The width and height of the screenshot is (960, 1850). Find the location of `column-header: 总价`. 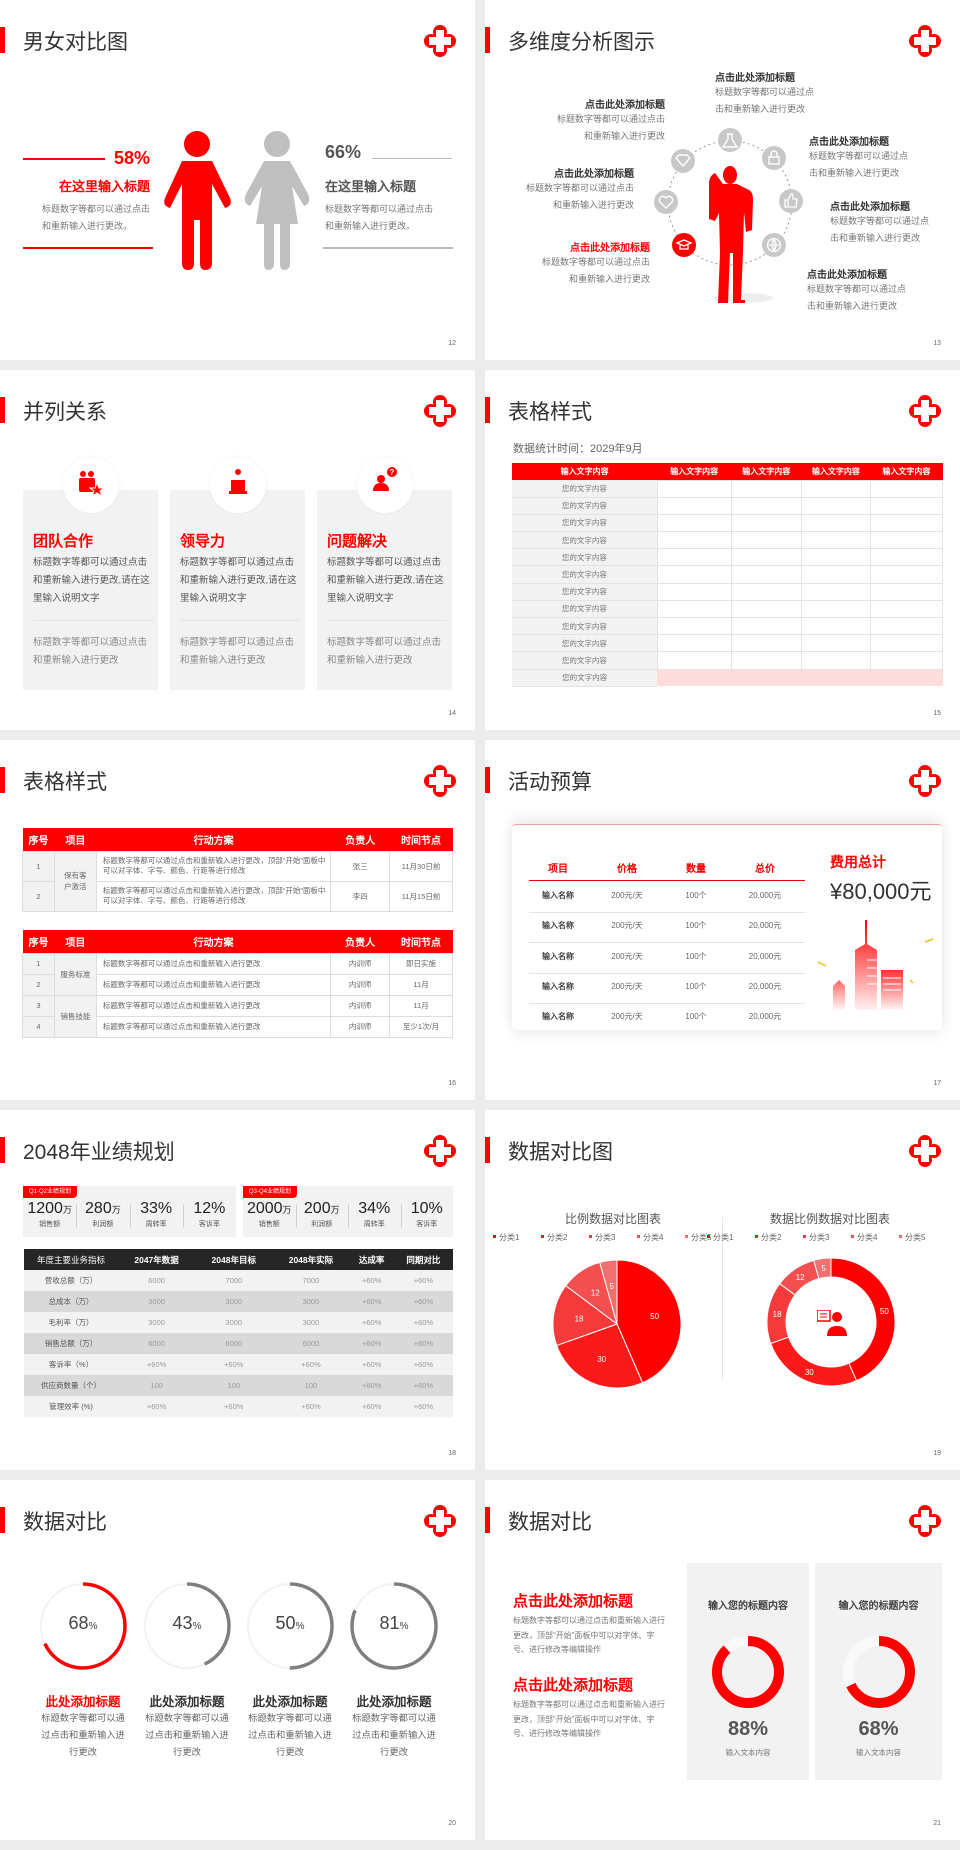

column-header: 总价 is located at coordinates (765, 869).